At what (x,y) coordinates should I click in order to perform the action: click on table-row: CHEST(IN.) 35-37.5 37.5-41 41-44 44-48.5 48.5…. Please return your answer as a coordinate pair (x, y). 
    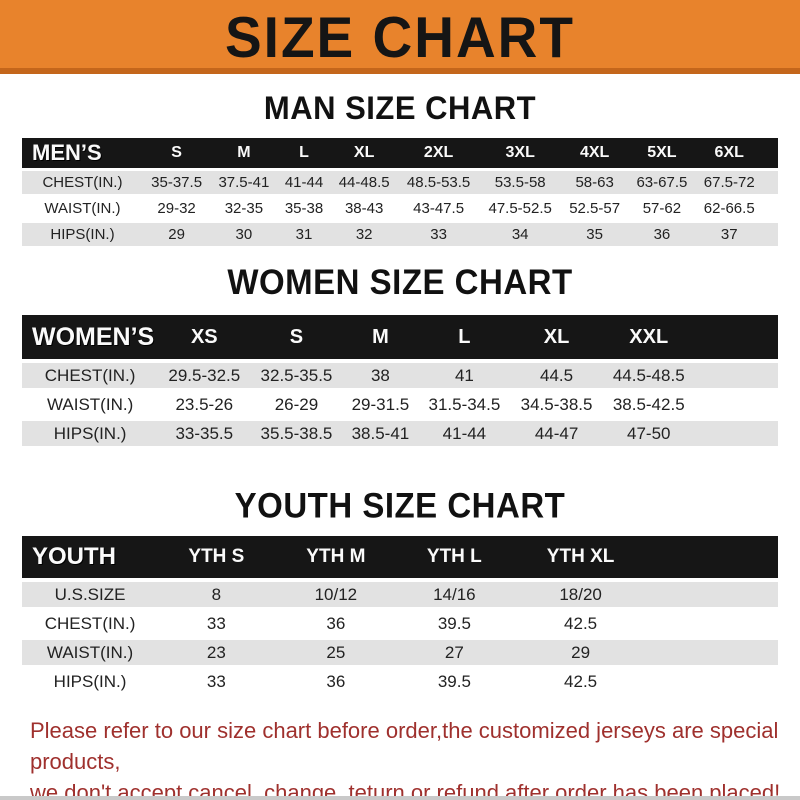
    Looking at the image, I should click on (400, 182).